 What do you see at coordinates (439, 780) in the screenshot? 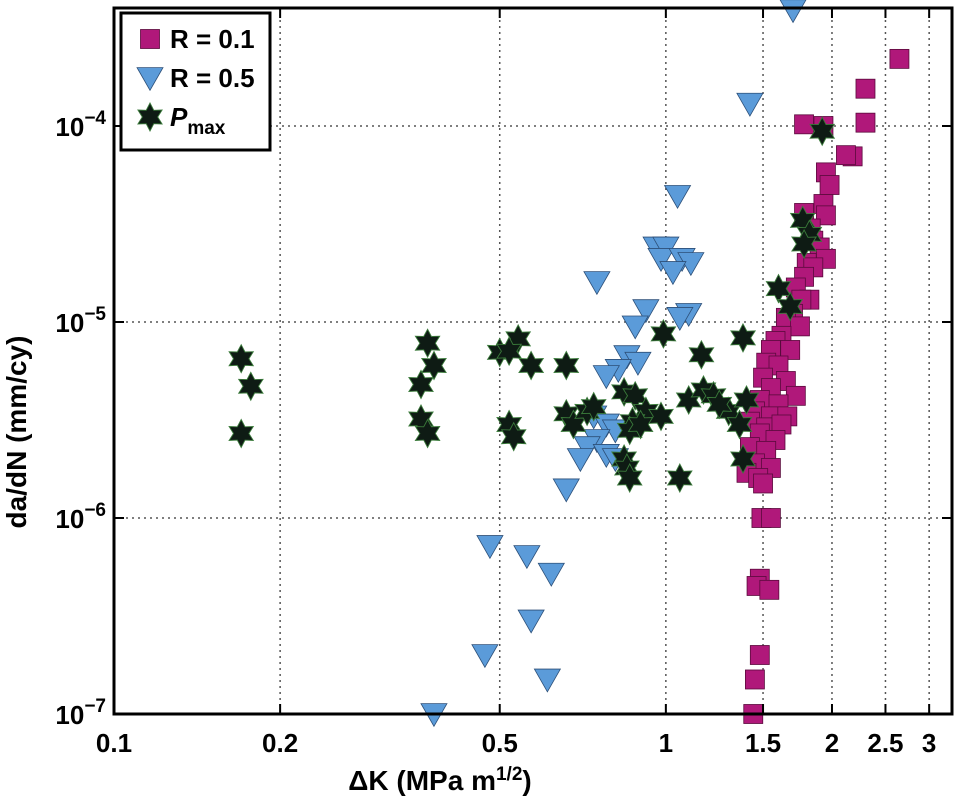
I see `x-axis-title: ΔK (MPa m1/2)` at bounding box center [439, 780].